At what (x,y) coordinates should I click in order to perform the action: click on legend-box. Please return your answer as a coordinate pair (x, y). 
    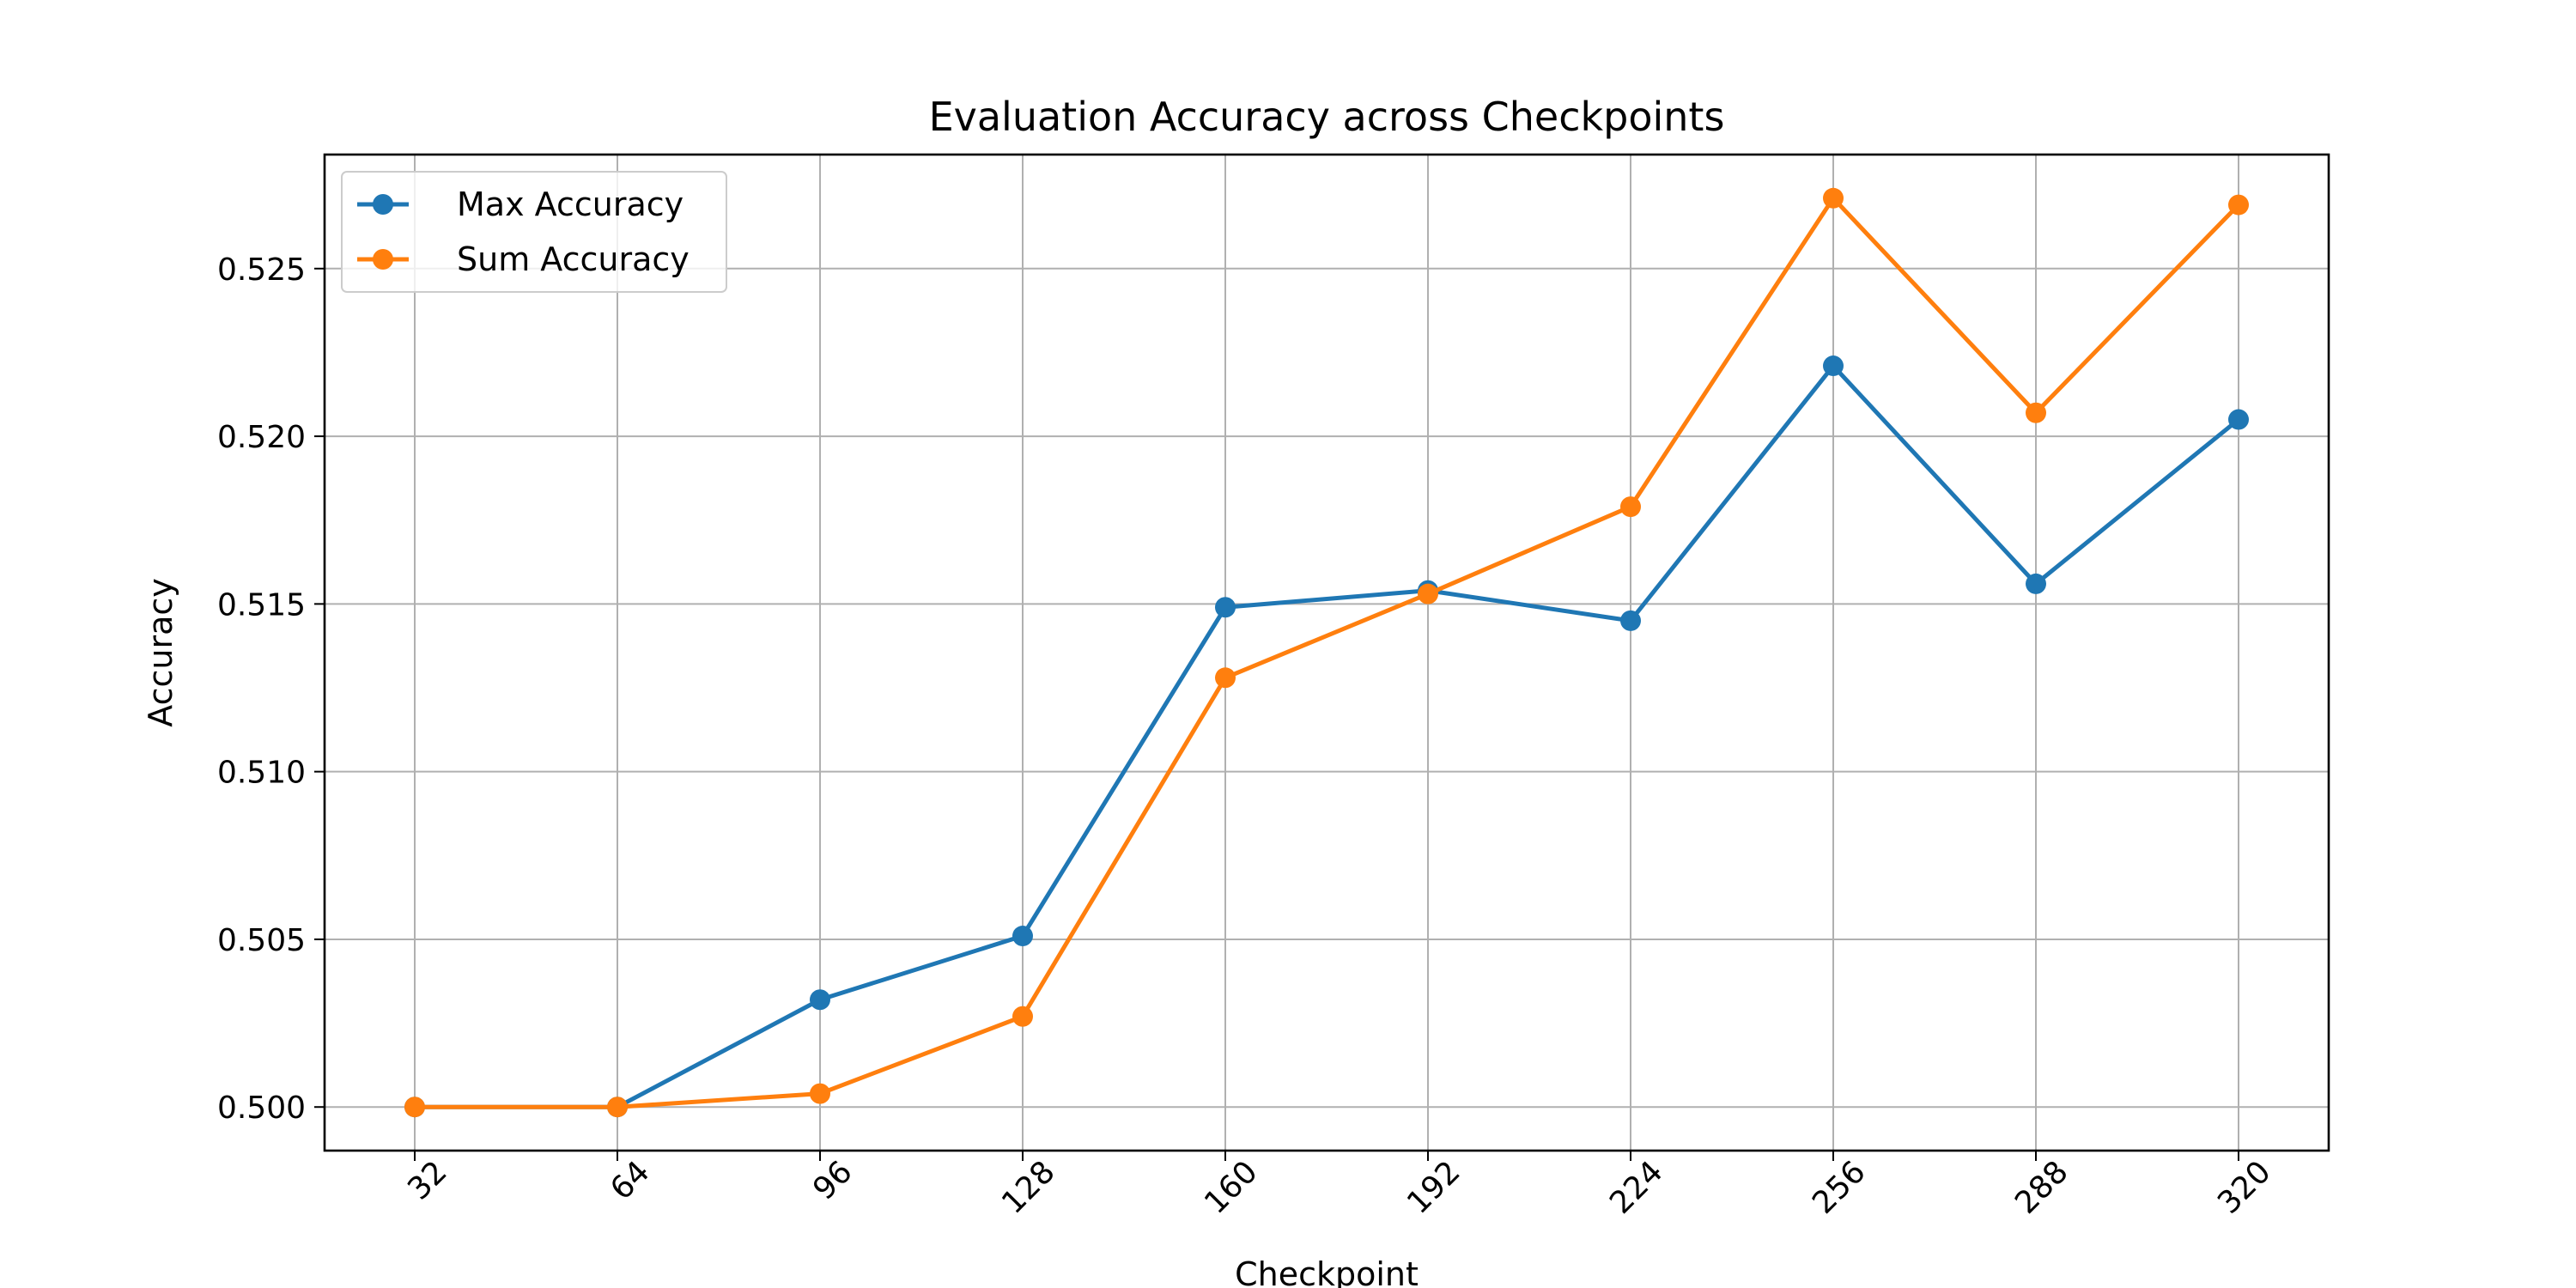
    Looking at the image, I should click on (534, 232).